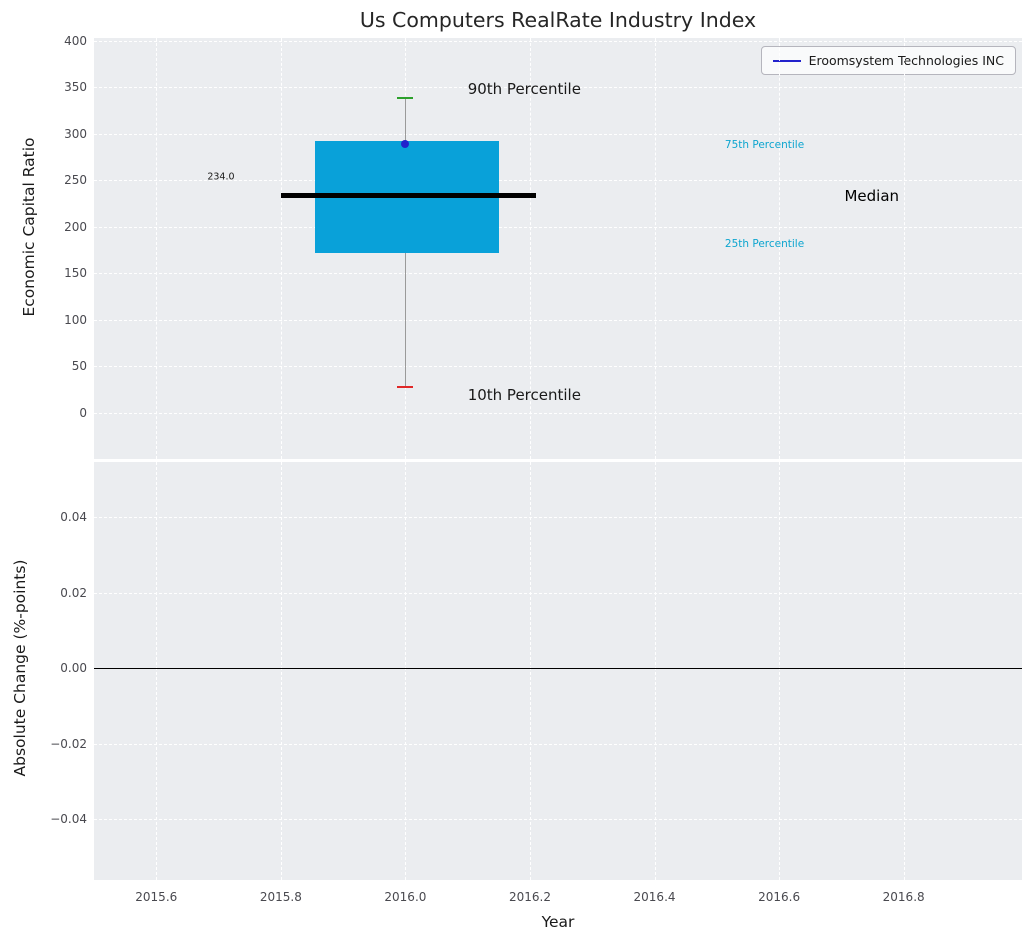  What do you see at coordinates (558, 922) in the screenshot?
I see `x-axis-label: Year` at bounding box center [558, 922].